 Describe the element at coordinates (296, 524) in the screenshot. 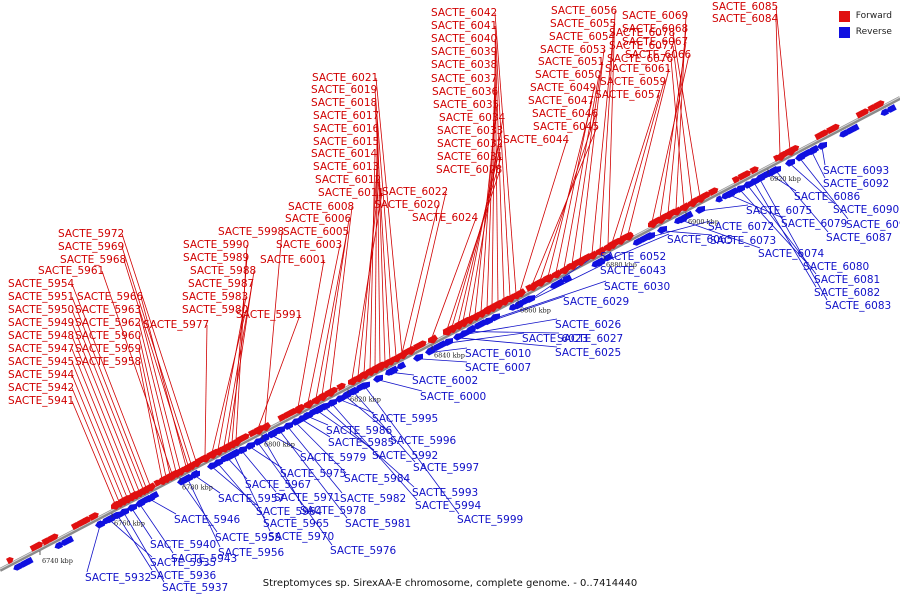

I see `reverse-gene-label: SACTE_5965` at that location.